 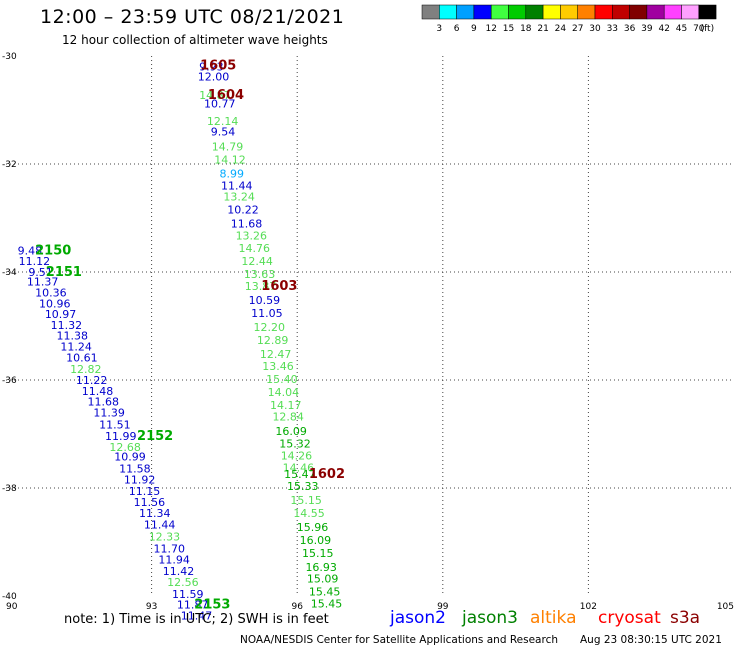 What do you see at coordinates (223, 132) in the screenshot?
I see `wave-height-value: 9.54` at bounding box center [223, 132].